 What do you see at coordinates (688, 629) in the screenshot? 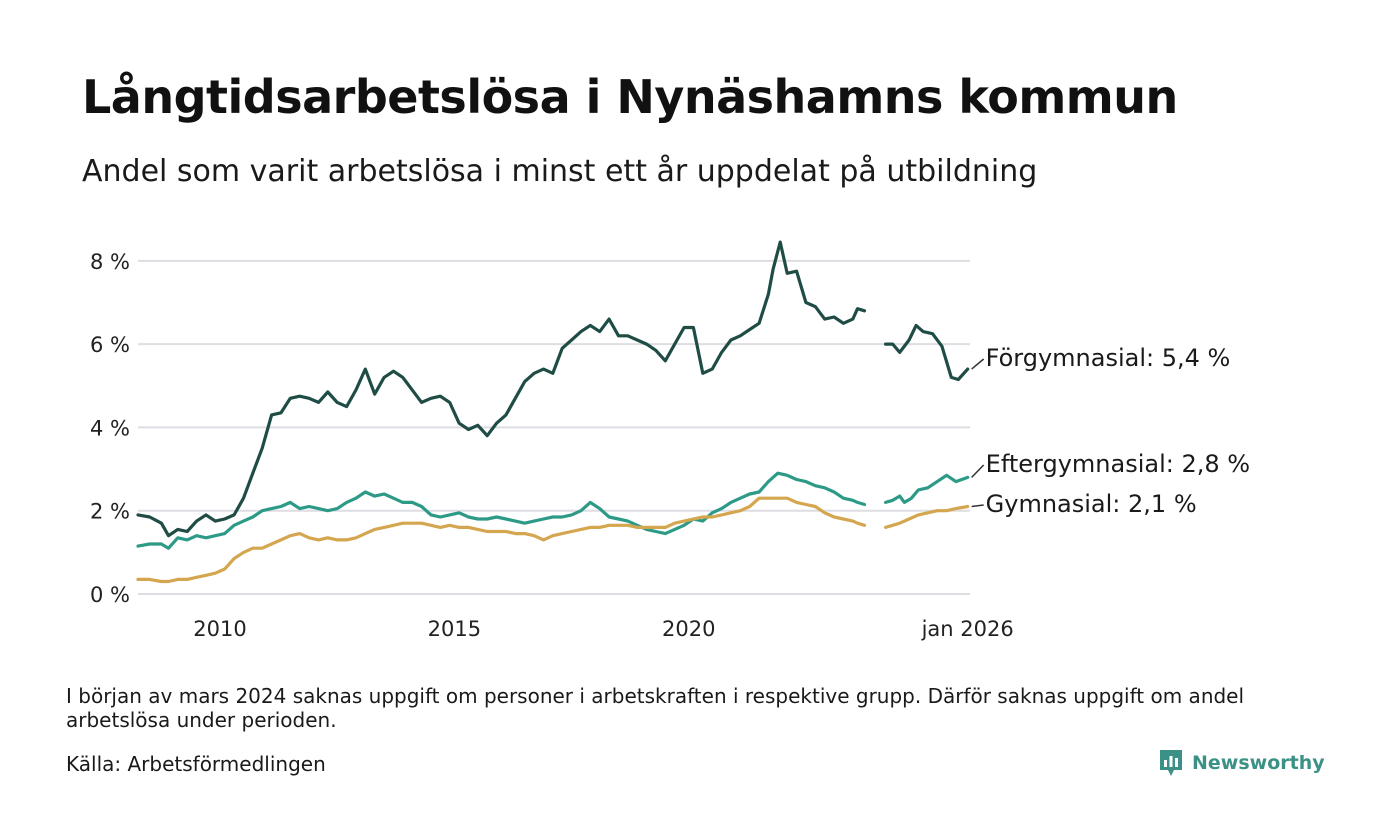
I see `x-tick-label: 2020` at bounding box center [688, 629].